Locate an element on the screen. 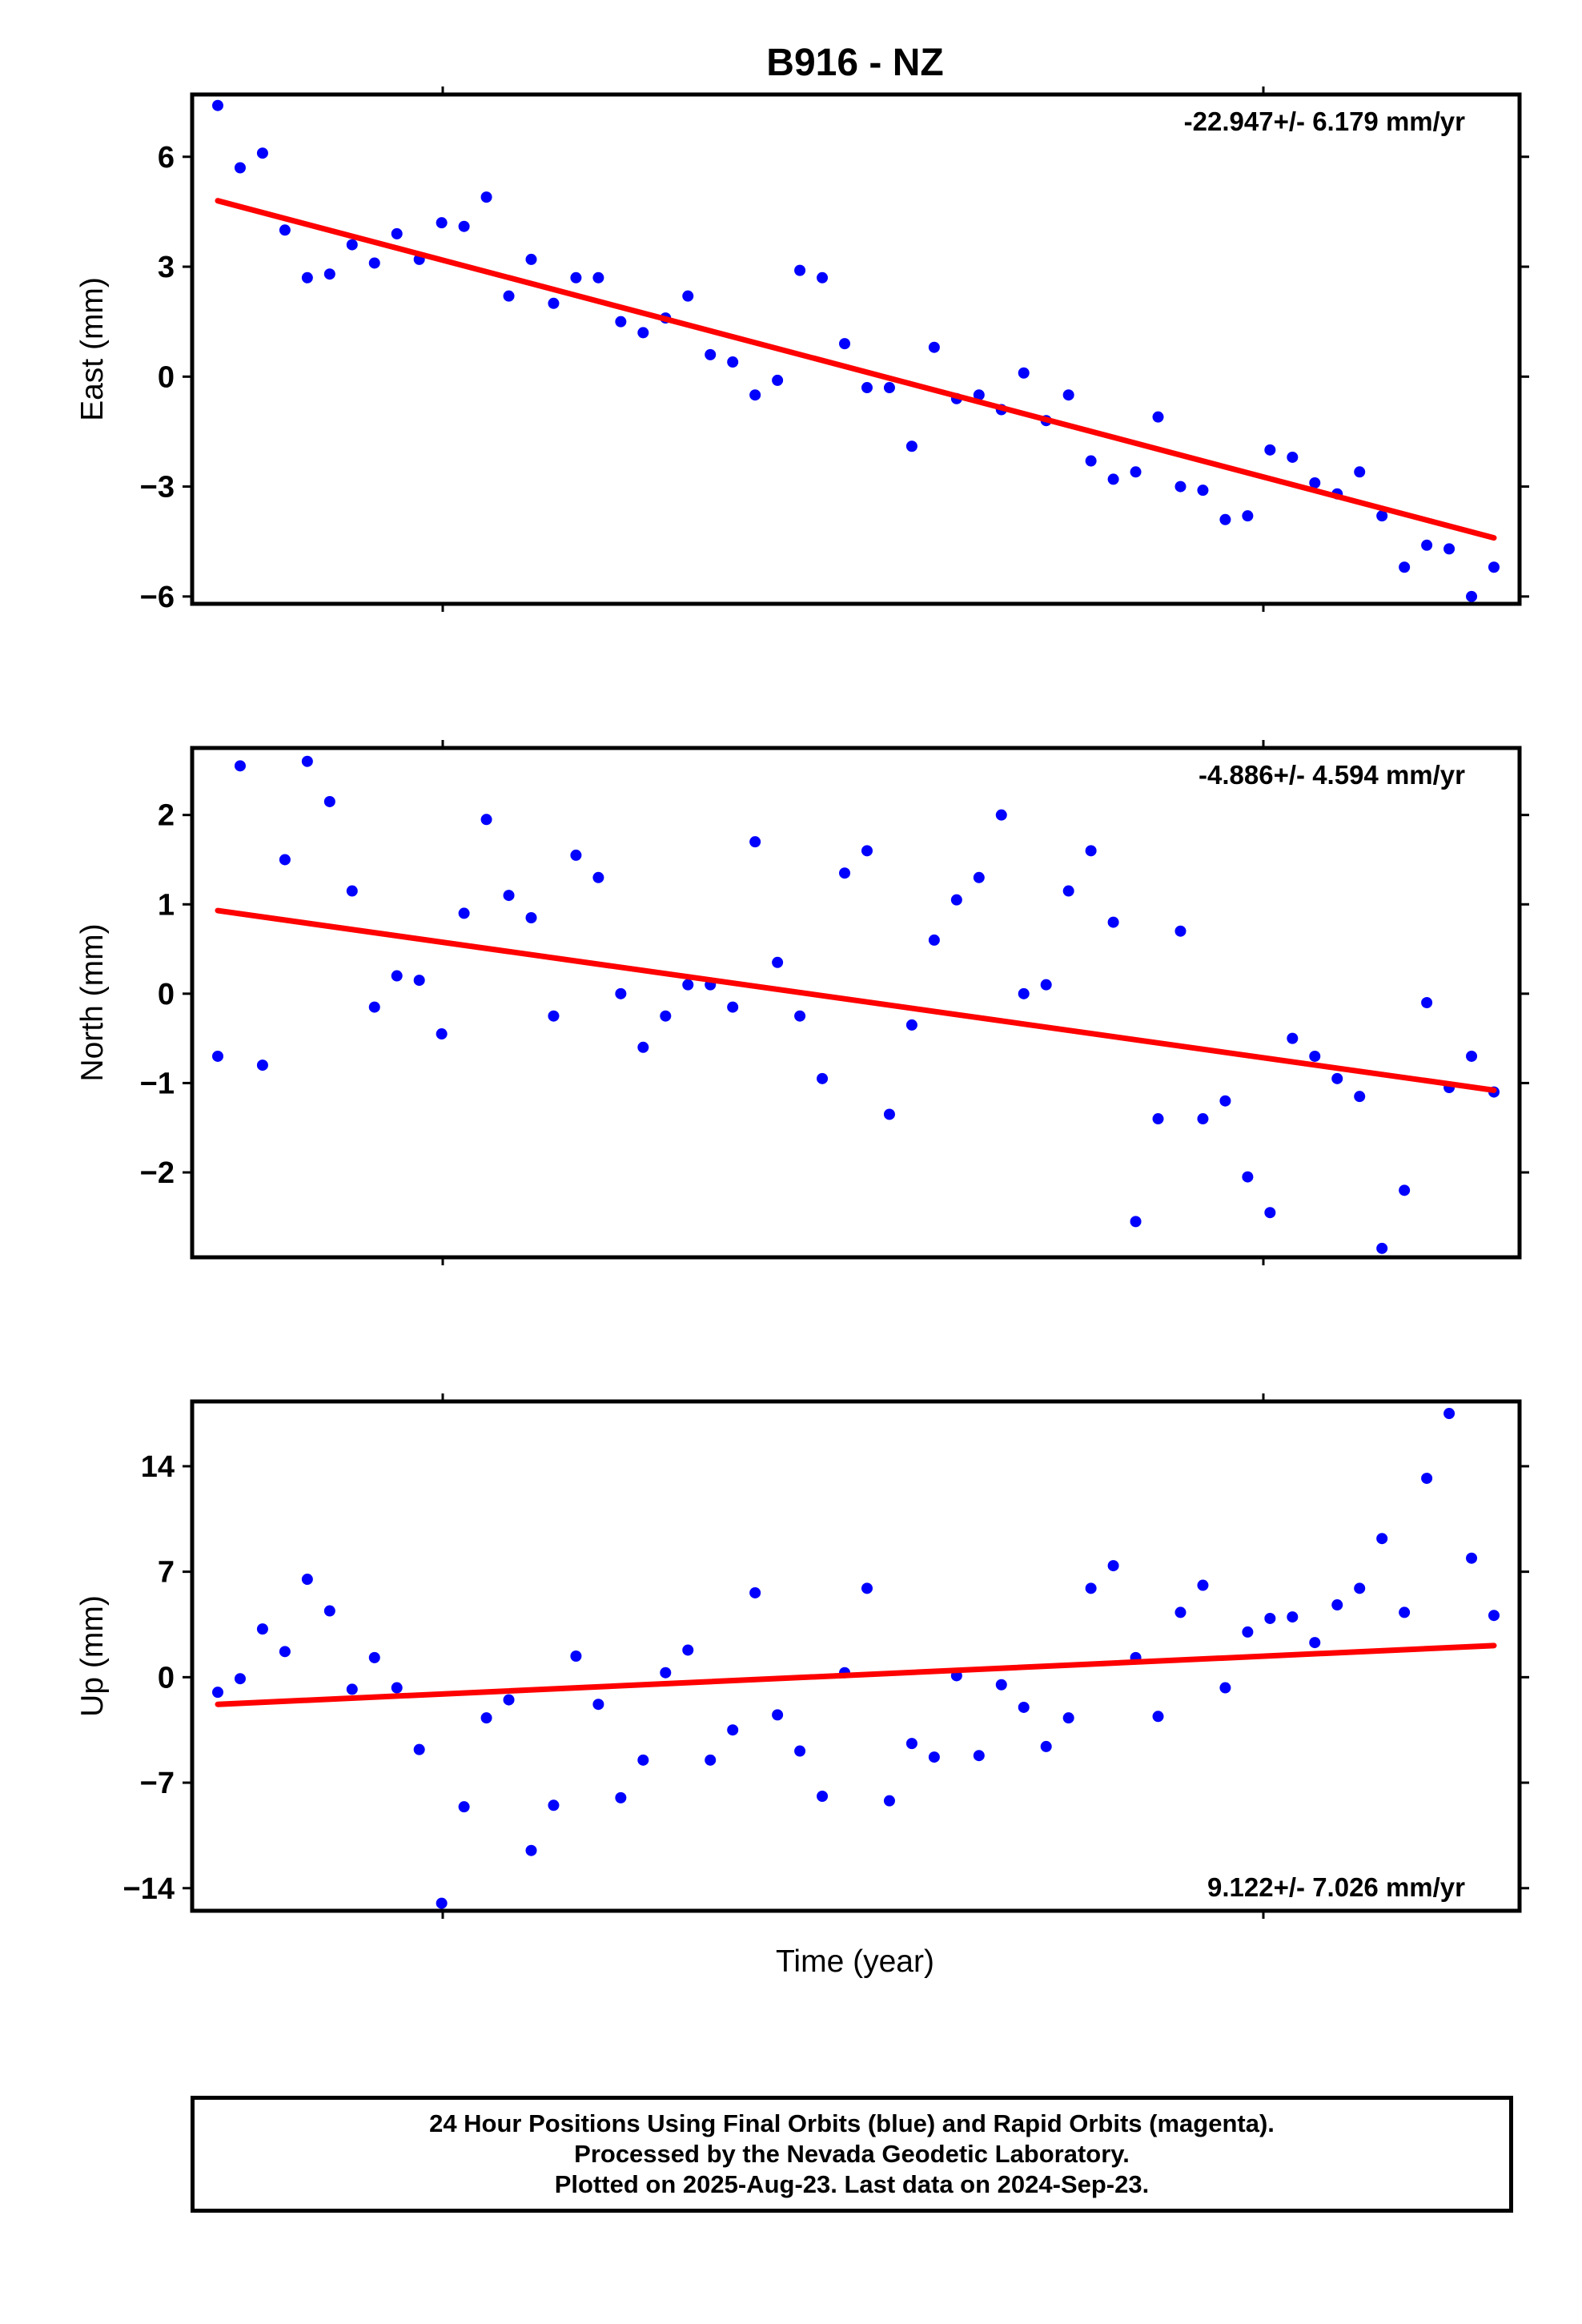 The image size is (1582, 2324). north-y-tick-label: −2 is located at coordinates (157, 1173).